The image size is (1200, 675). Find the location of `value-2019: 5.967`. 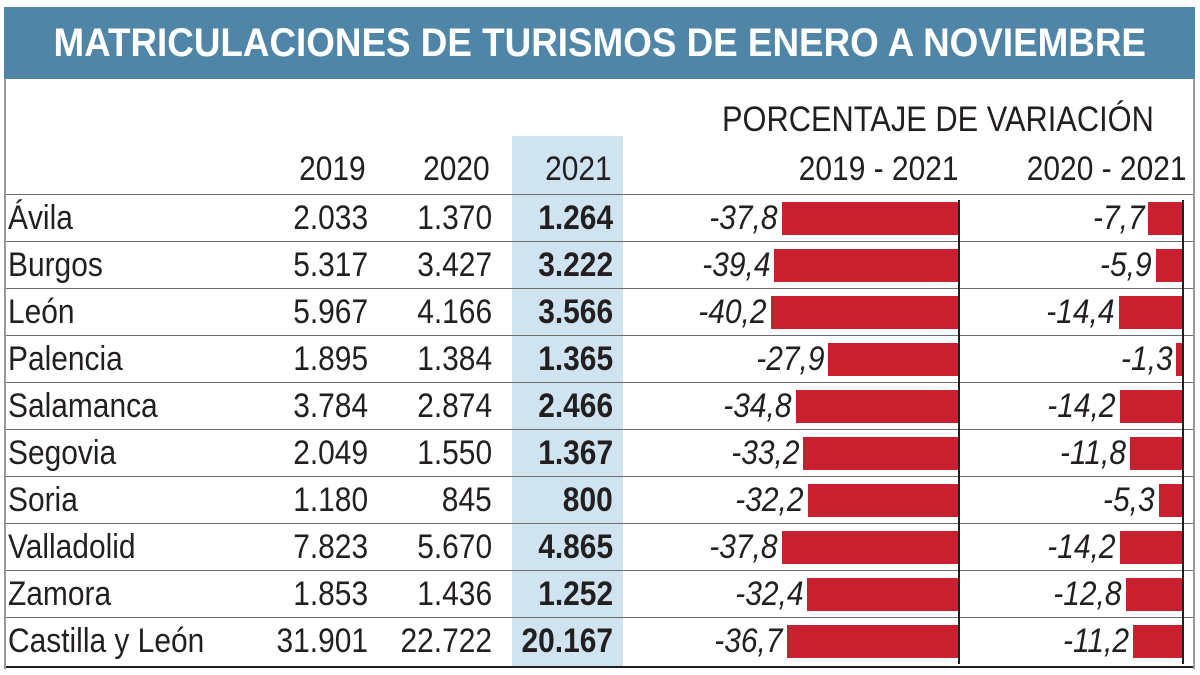

value-2019: 5.967 is located at coordinates (330, 312).